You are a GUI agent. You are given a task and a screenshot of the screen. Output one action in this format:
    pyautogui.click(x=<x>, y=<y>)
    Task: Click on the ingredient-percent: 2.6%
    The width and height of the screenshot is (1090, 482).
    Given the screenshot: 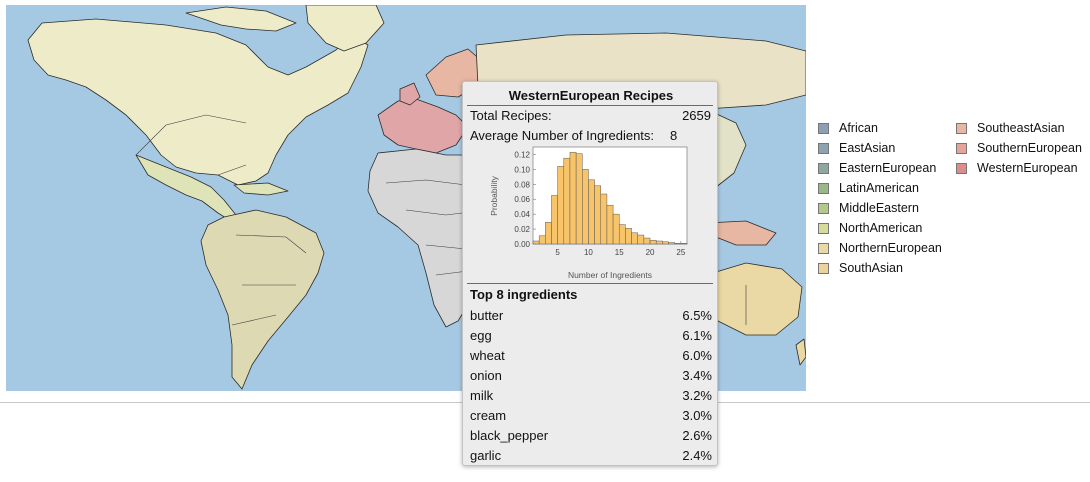 What is the action you would take?
    pyautogui.click(x=697, y=435)
    